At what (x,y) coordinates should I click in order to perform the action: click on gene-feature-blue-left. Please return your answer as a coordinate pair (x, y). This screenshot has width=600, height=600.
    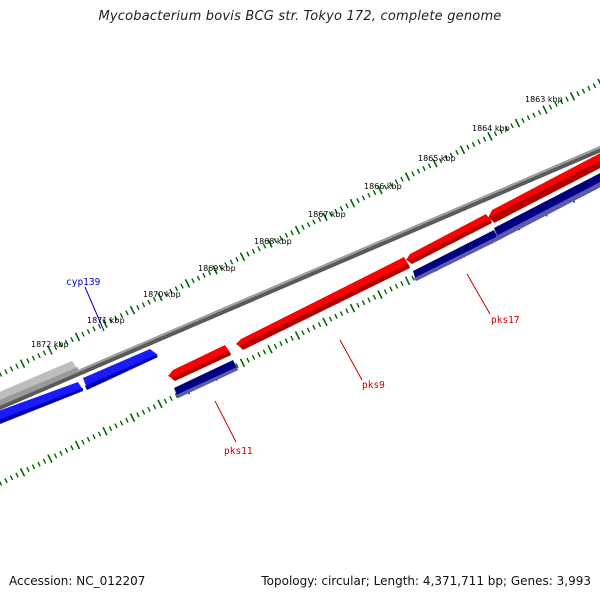
    Looking at the image, I should click on (41, 405).